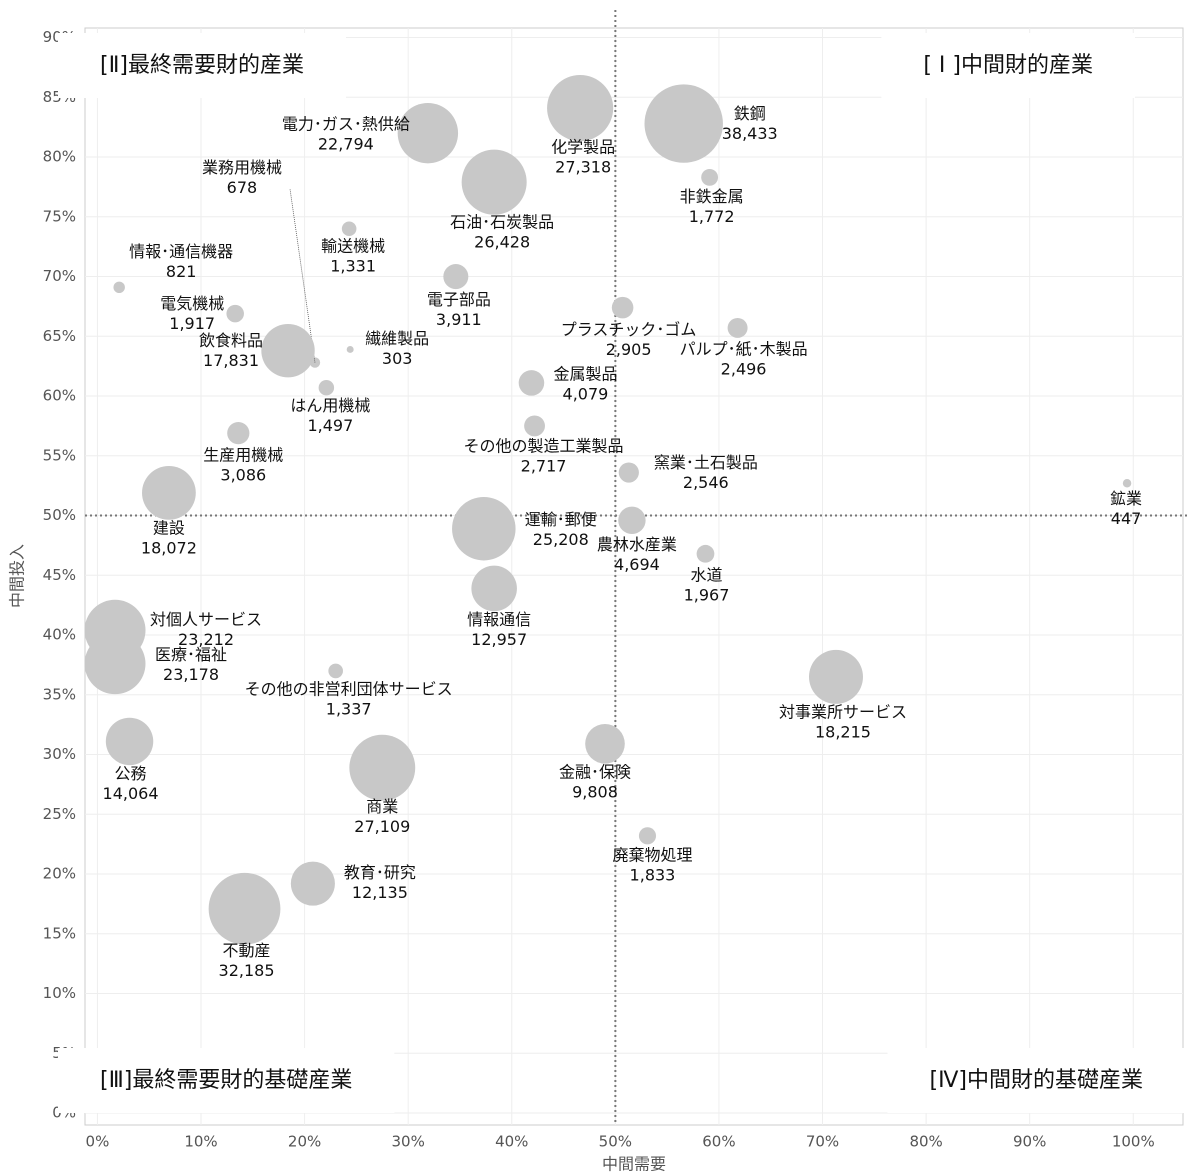  What do you see at coordinates (707, 594) in the screenshot?
I see `size-label: 1,967` at bounding box center [707, 594].